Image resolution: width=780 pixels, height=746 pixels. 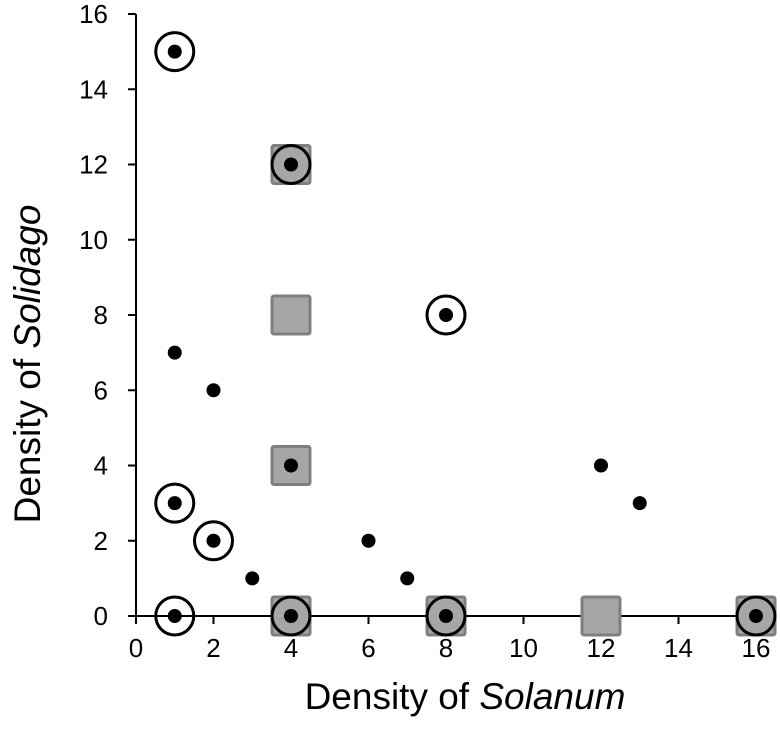 What do you see at coordinates (93, 240) in the screenshot?
I see `y-tick-label: 10` at bounding box center [93, 240].